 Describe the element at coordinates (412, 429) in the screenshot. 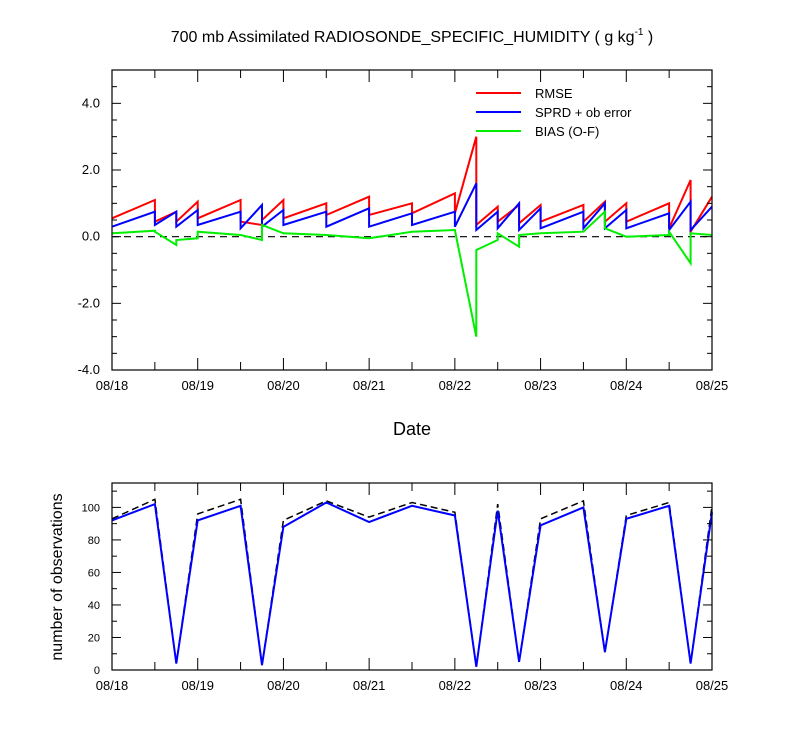

I see `top-x-axis-label: Date` at that location.